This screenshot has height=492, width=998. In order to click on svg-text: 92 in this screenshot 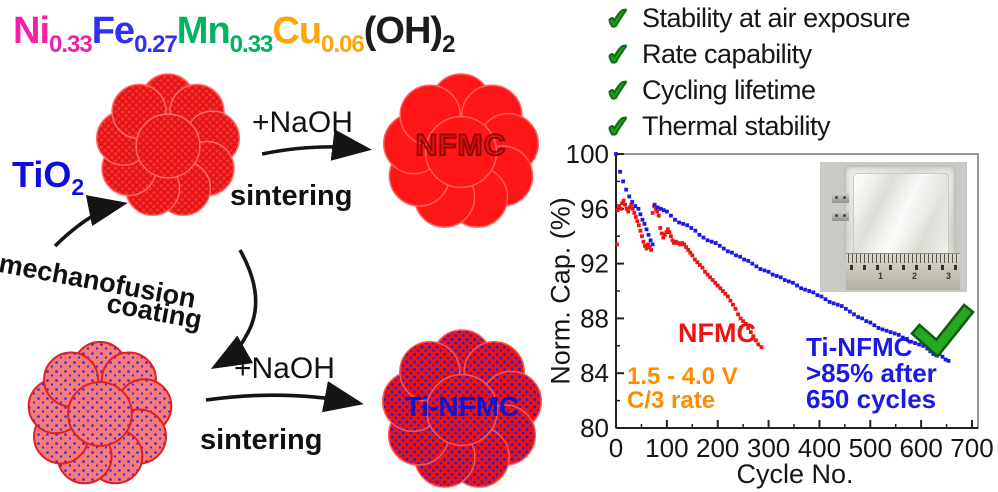, I will do `click(594, 264)`.